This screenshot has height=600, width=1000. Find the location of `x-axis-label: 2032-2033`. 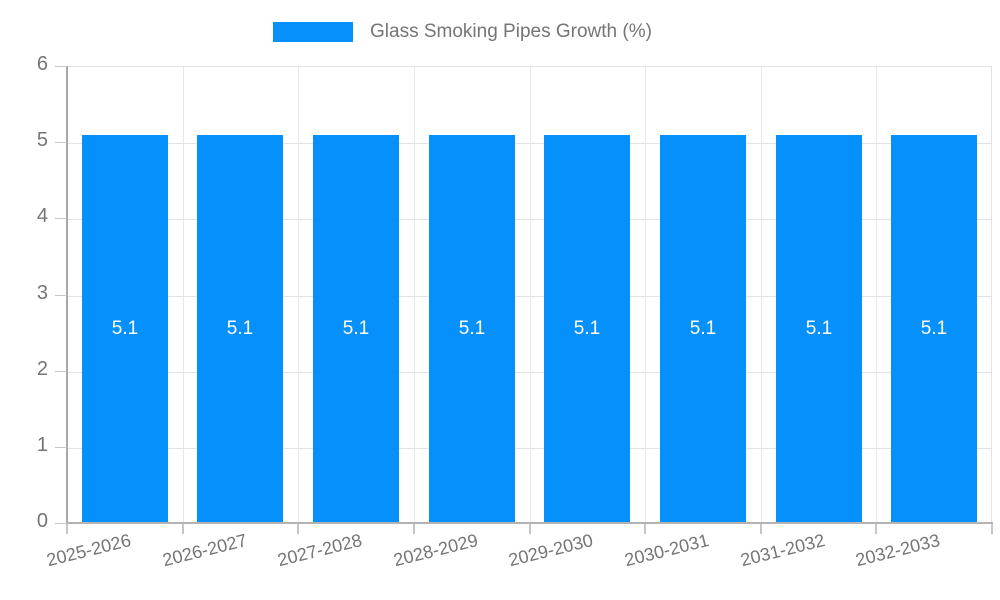

x-axis-label: 2032-2033 is located at coordinates (897, 550).